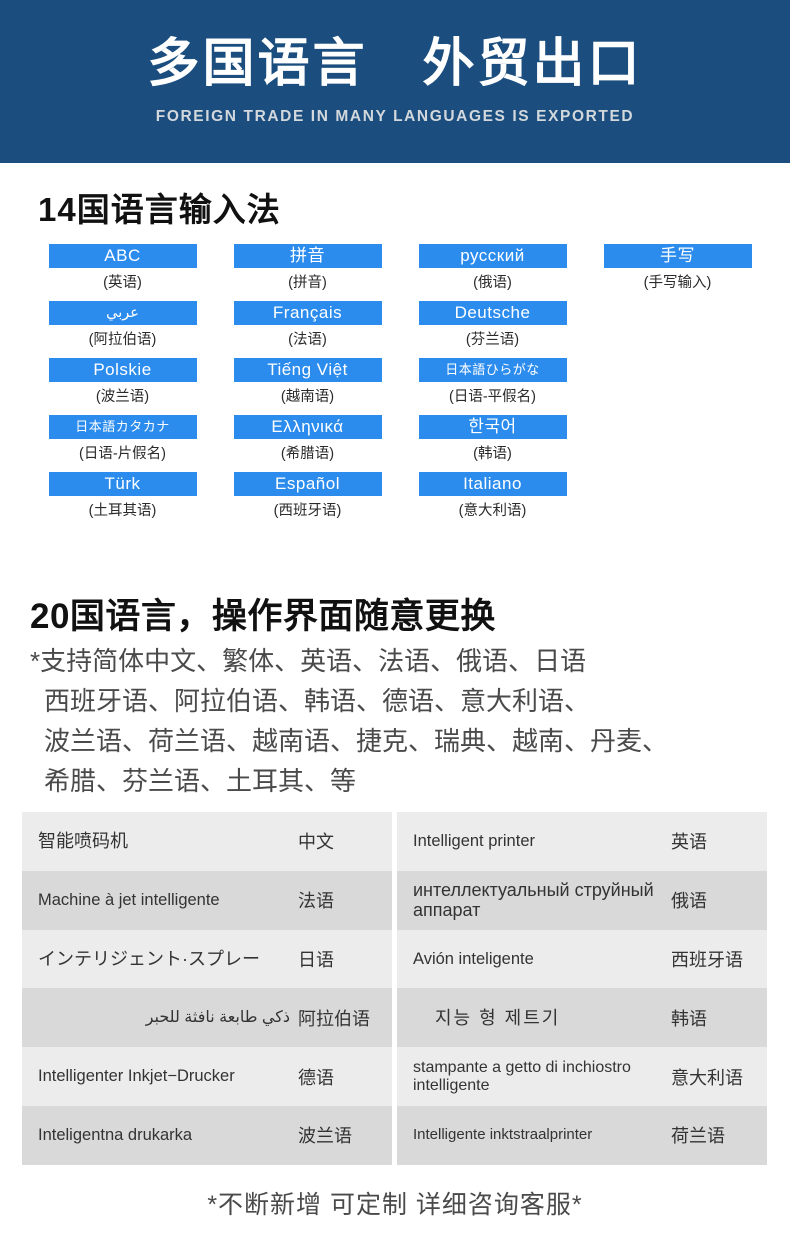 The image size is (790, 1241). What do you see at coordinates (217, 1017) in the screenshot?
I see `table-cell-product-name: ذكي طابعة نافثة للحبر` at bounding box center [217, 1017].